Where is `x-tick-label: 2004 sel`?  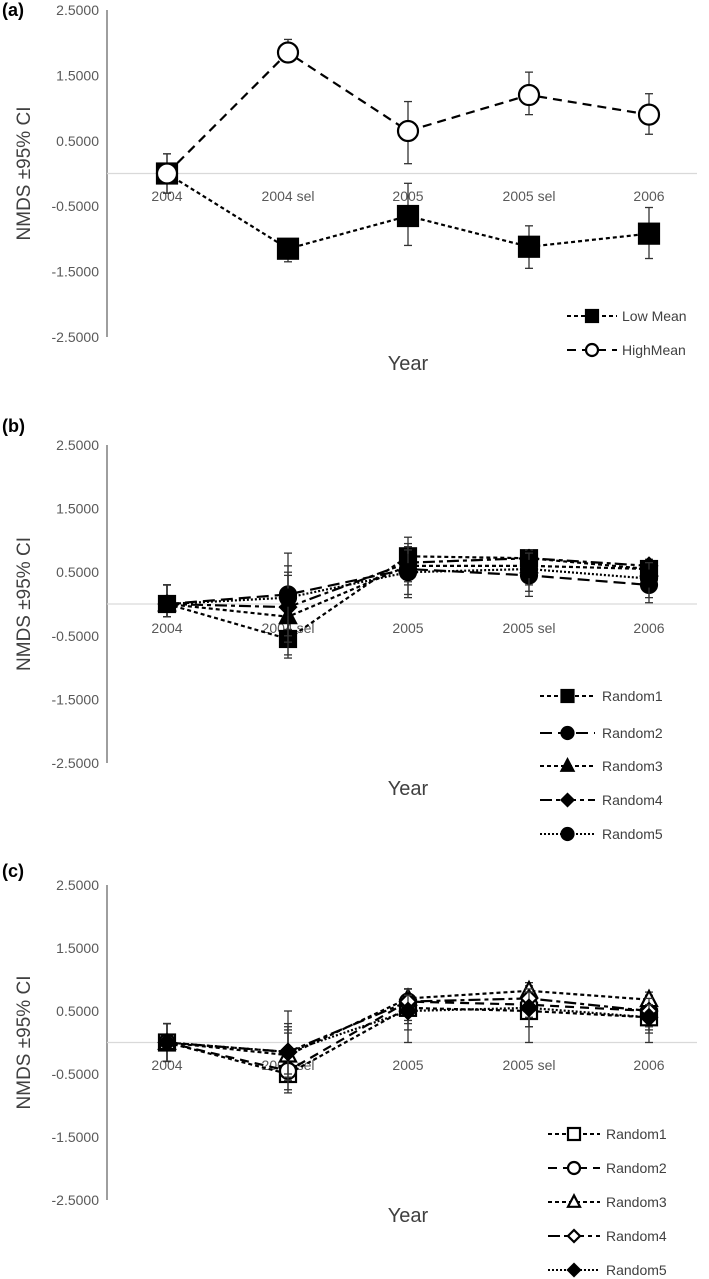
x-tick-label: 2004 sel is located at coordinates (288, 196).